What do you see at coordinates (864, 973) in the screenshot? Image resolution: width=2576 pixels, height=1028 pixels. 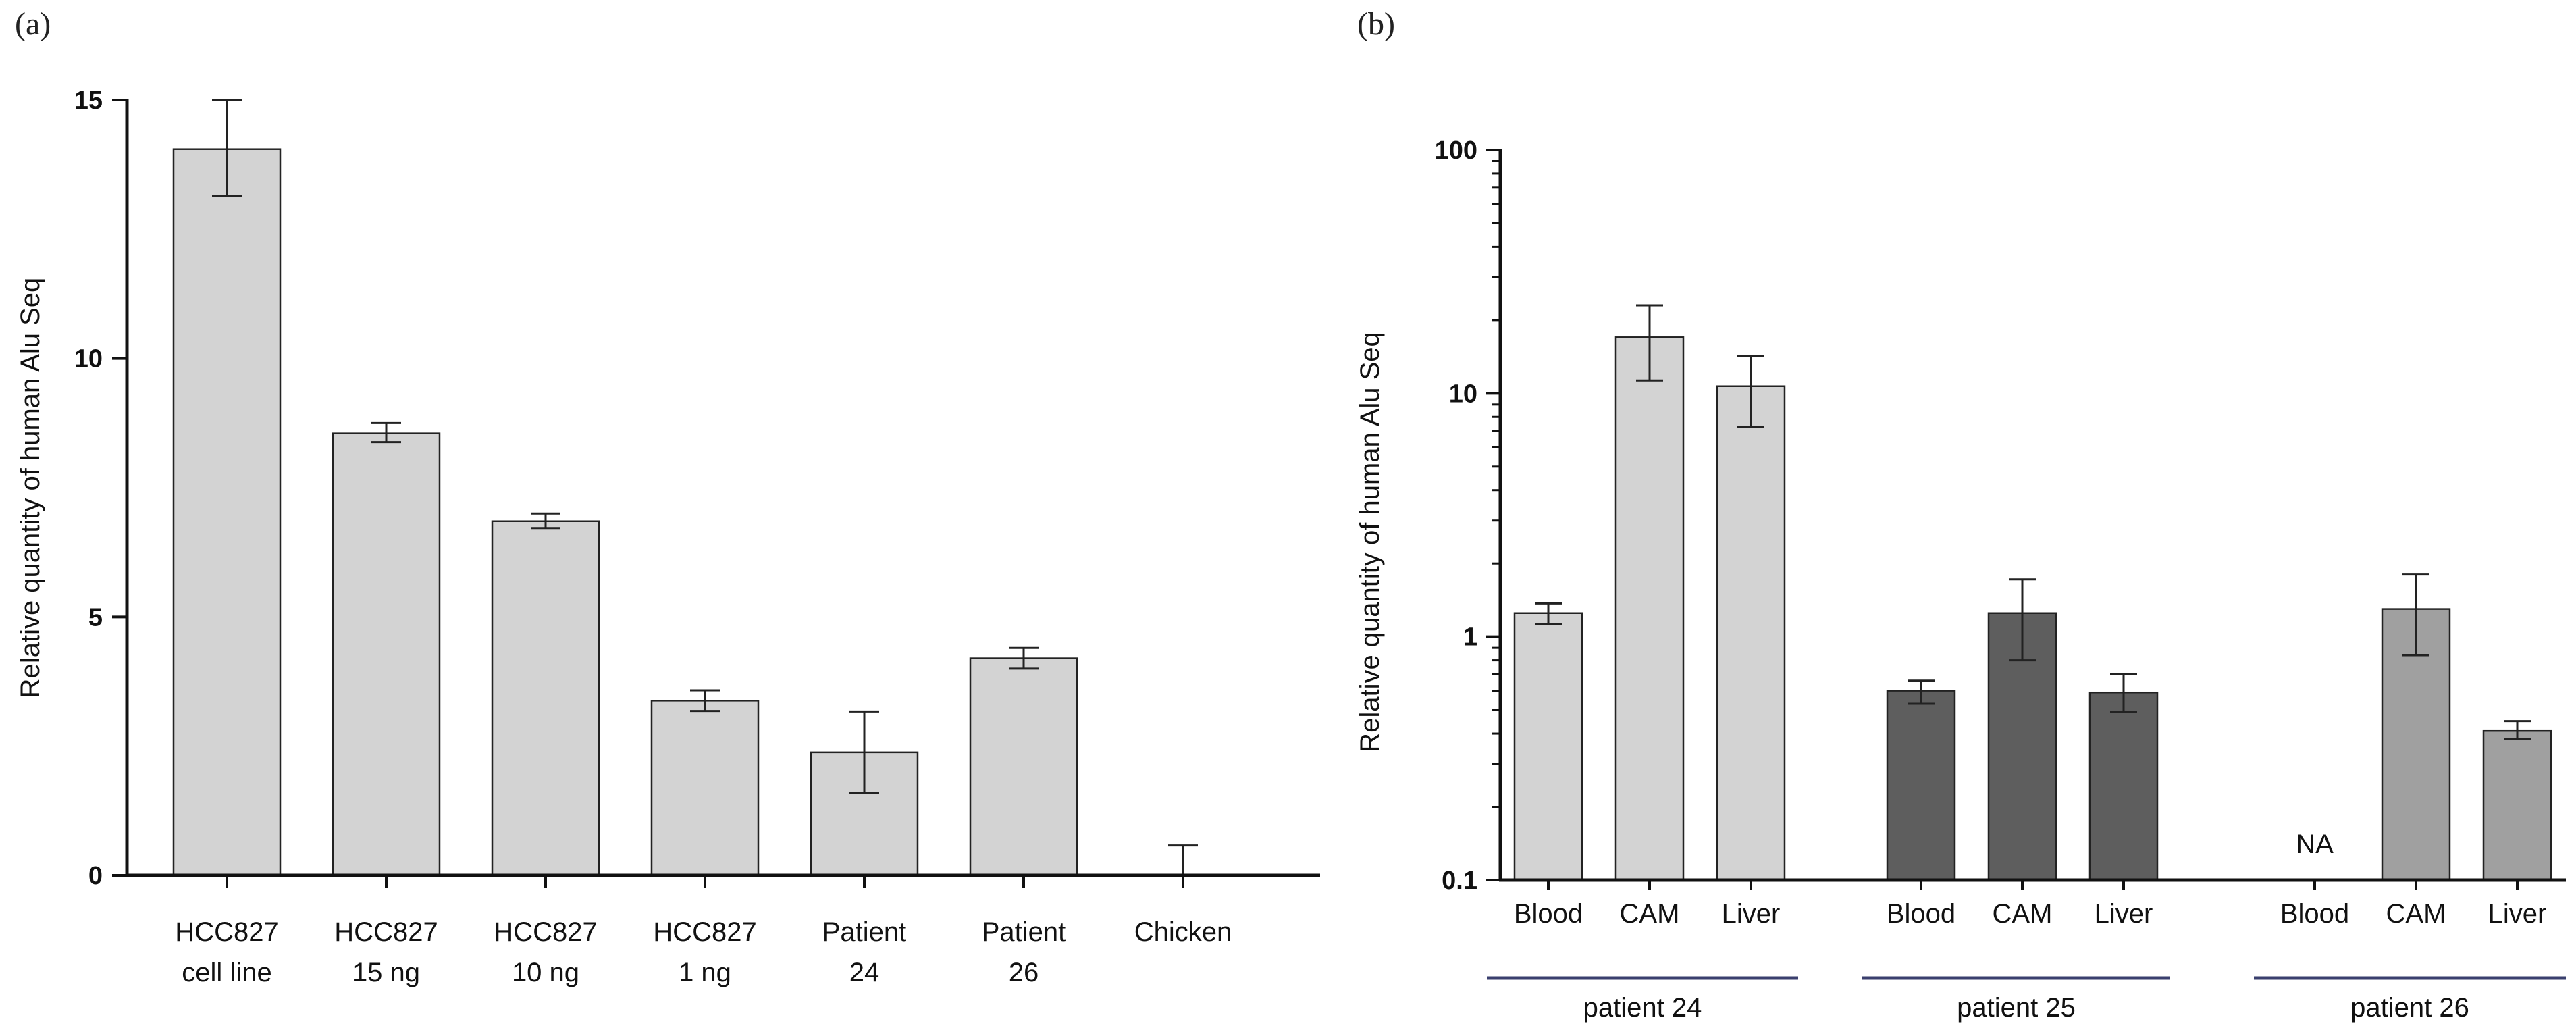 I see `x-tick-label-line2: 24` at bounding box center [864, 973].